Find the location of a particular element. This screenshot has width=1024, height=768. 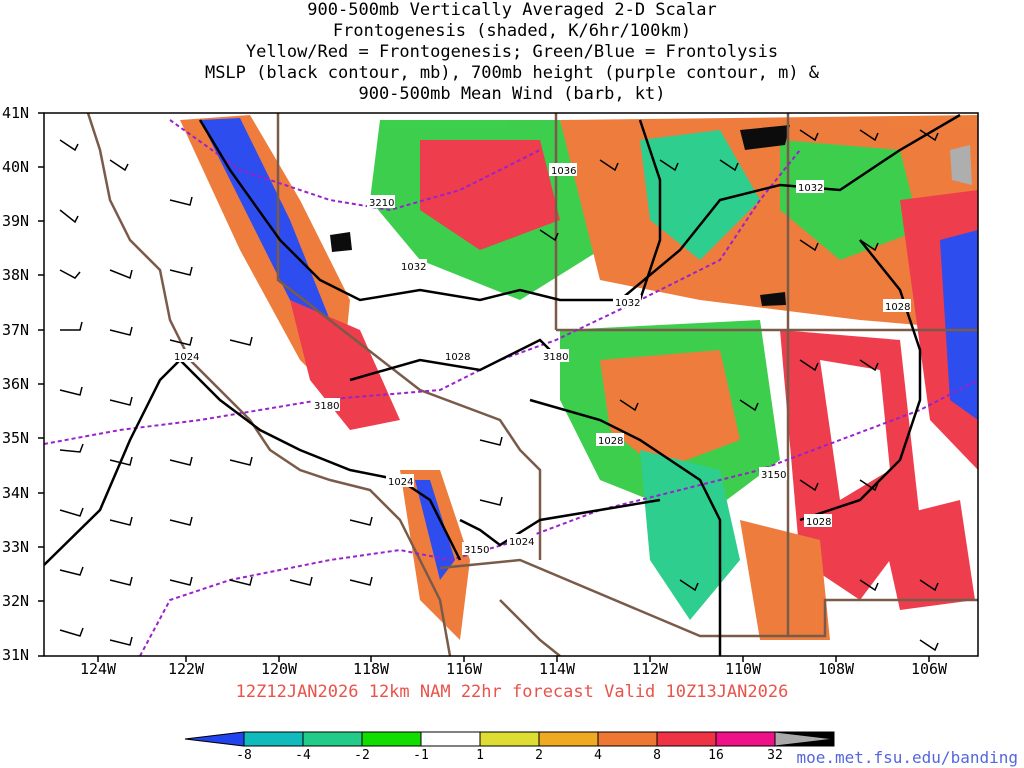

colorbar-label: 32 is located at coordinates (775, 755).